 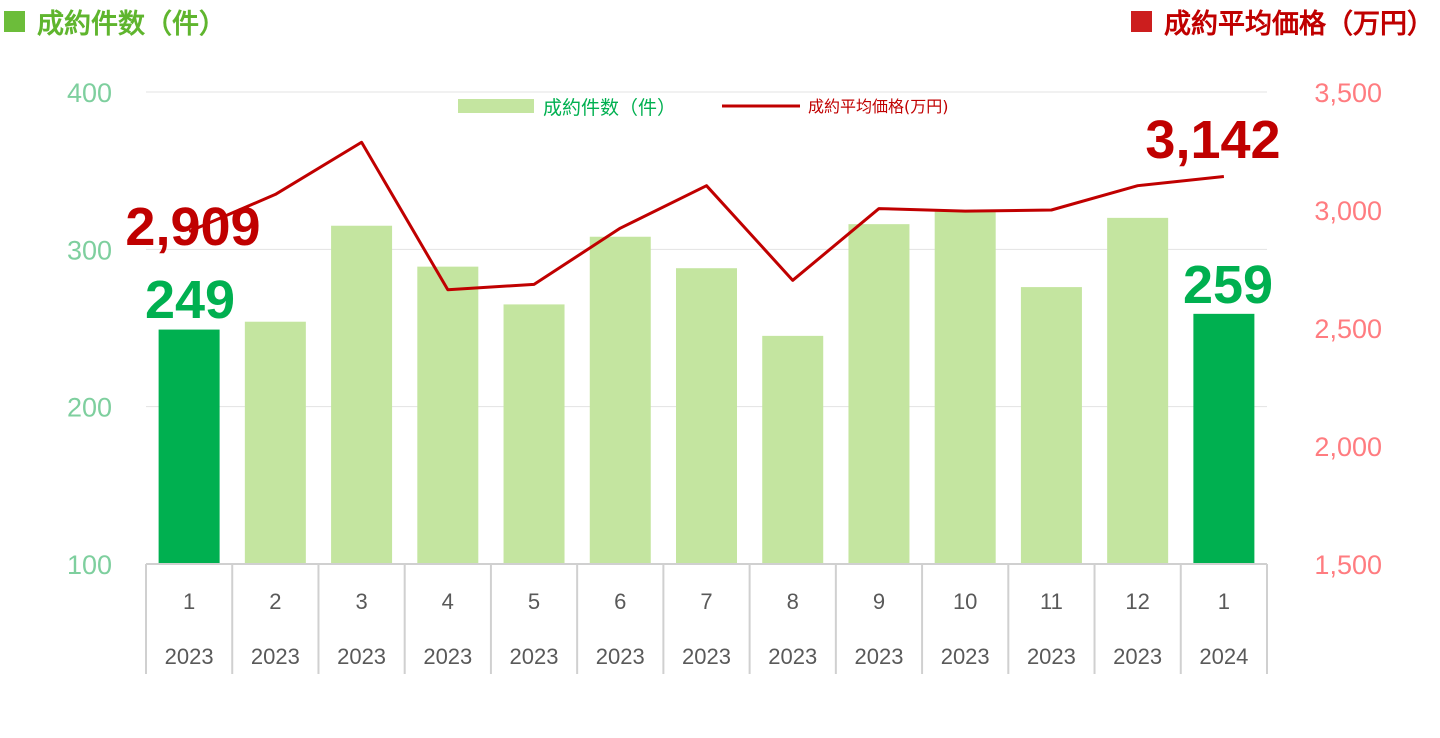 I want to click on month-tick-label: 12, so click(x=1137, y=601).